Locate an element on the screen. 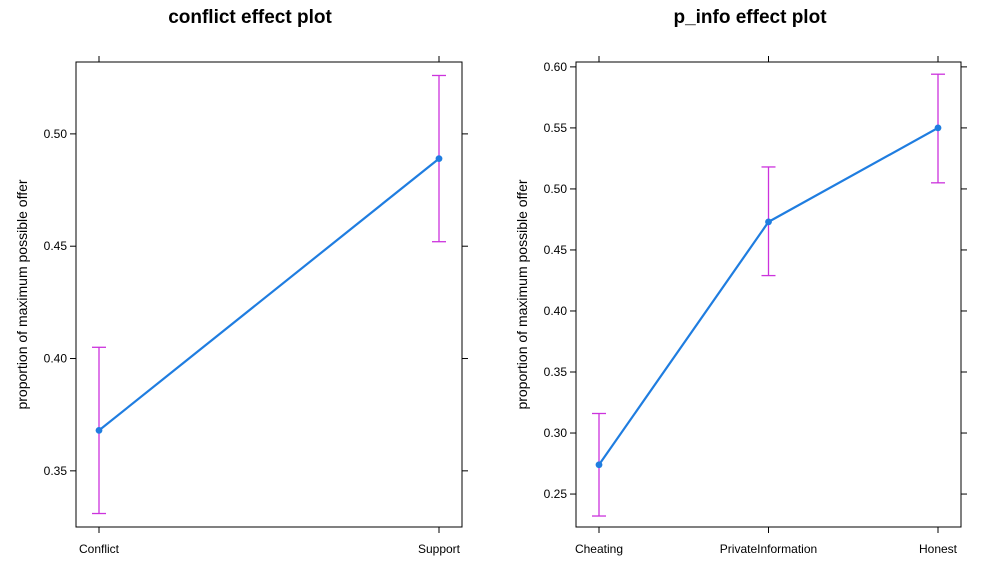 This screenshot has width=1000, height=585. x-tick-label: PrivateInformation is located at coordinates (768, 549).